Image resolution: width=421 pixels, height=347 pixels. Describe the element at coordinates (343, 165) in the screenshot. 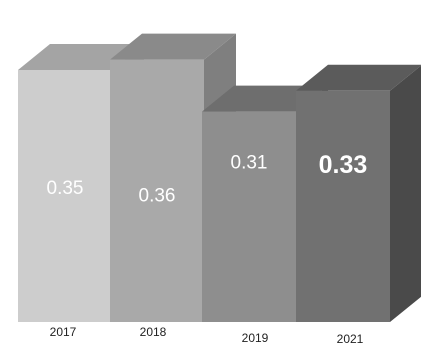

I see `value-label-2021: 0.33` at that location.